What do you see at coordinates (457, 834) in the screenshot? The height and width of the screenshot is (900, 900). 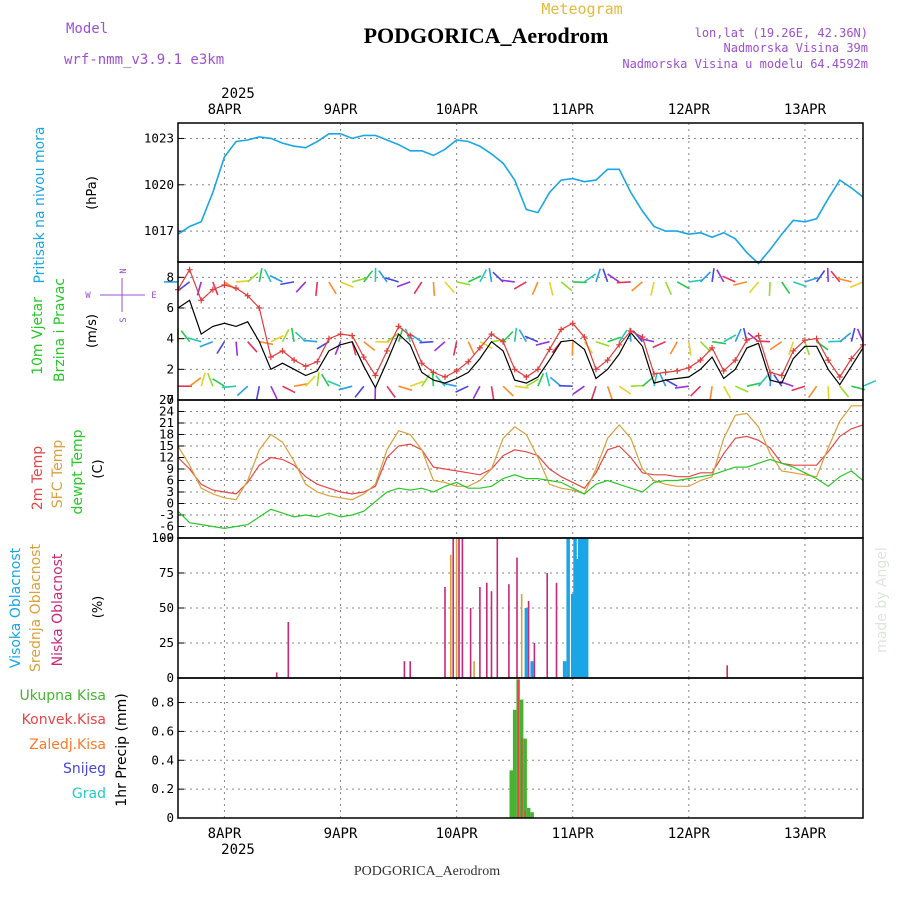 I see `bottom-tick-label: 10APR` at bounding box center [457, 834].